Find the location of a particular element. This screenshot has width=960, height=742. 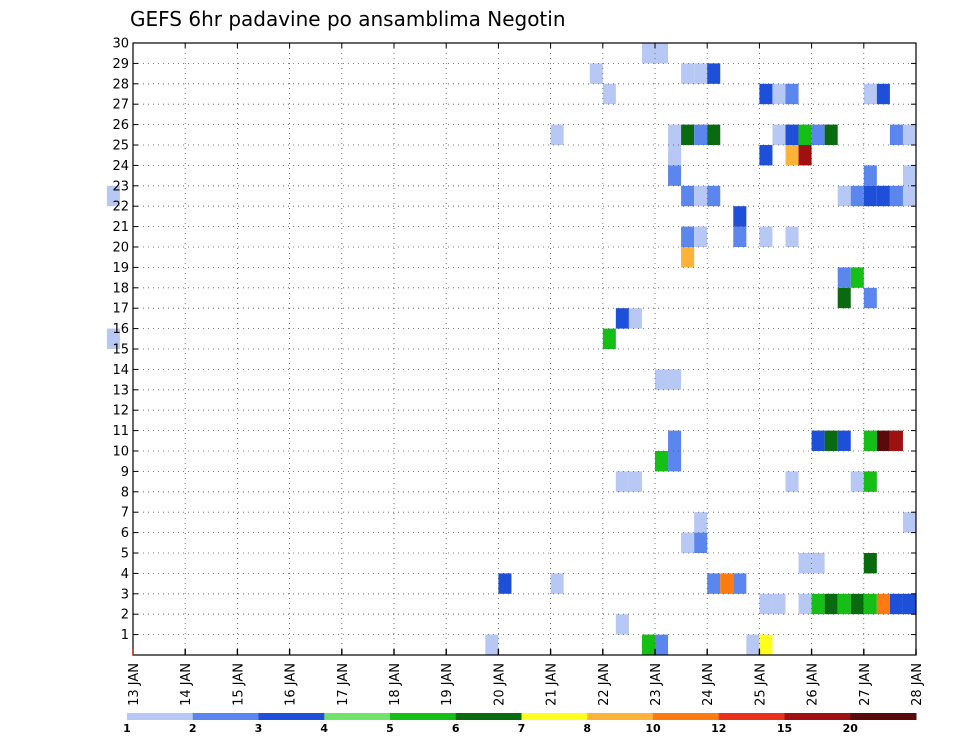

legend-label-3: 4 is located at coordinates (324, 728).